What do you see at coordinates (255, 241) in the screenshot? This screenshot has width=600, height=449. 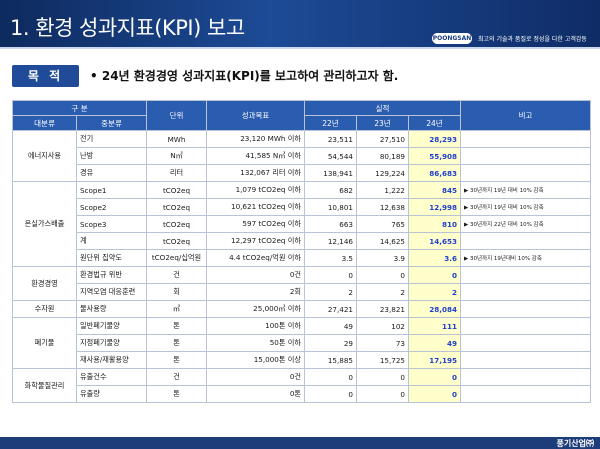 I see `target-cell: 12,297 tCO2eq 이하` at bounding box center [255, 241].